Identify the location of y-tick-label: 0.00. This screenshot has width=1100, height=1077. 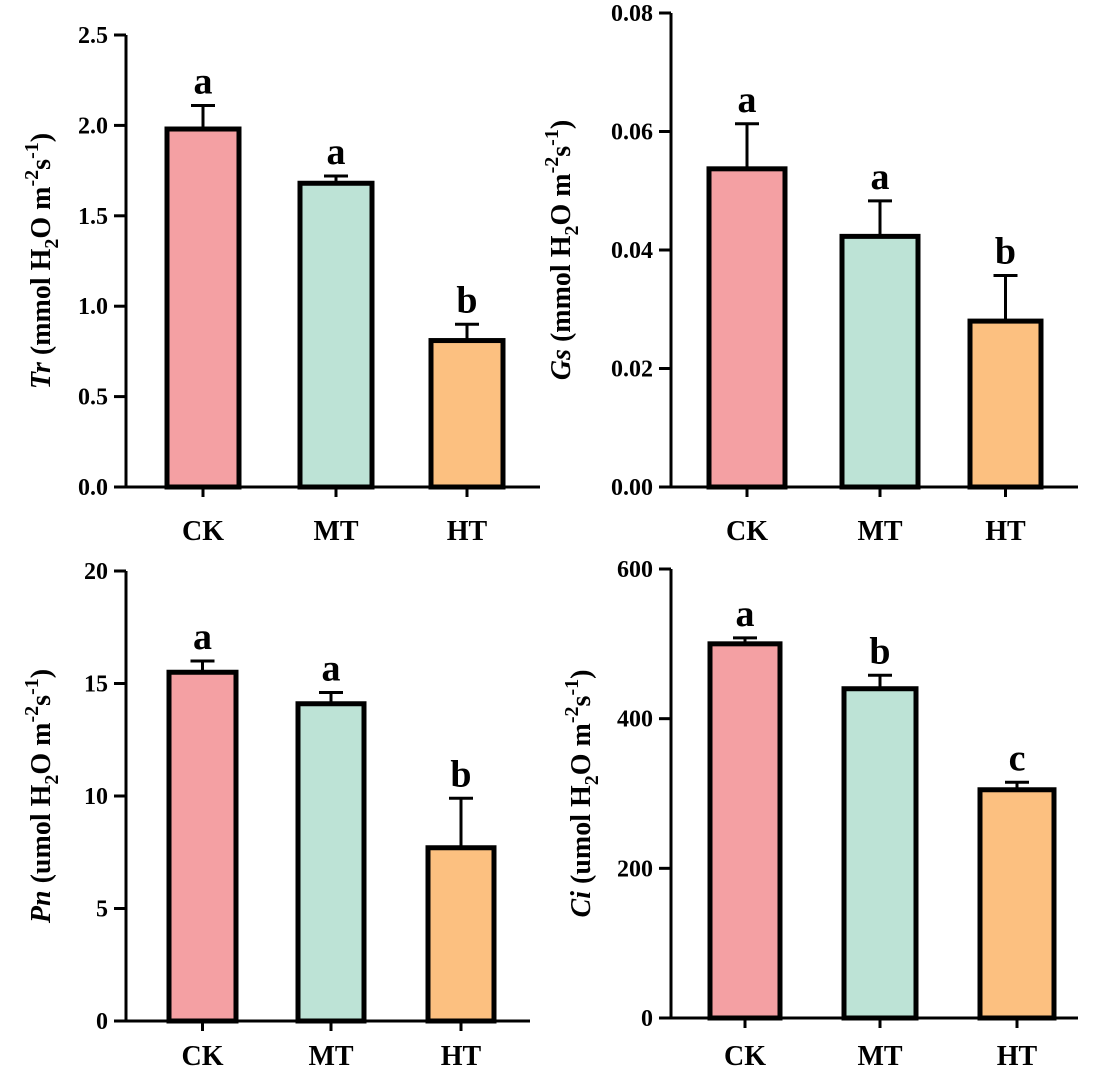
(632, 488).